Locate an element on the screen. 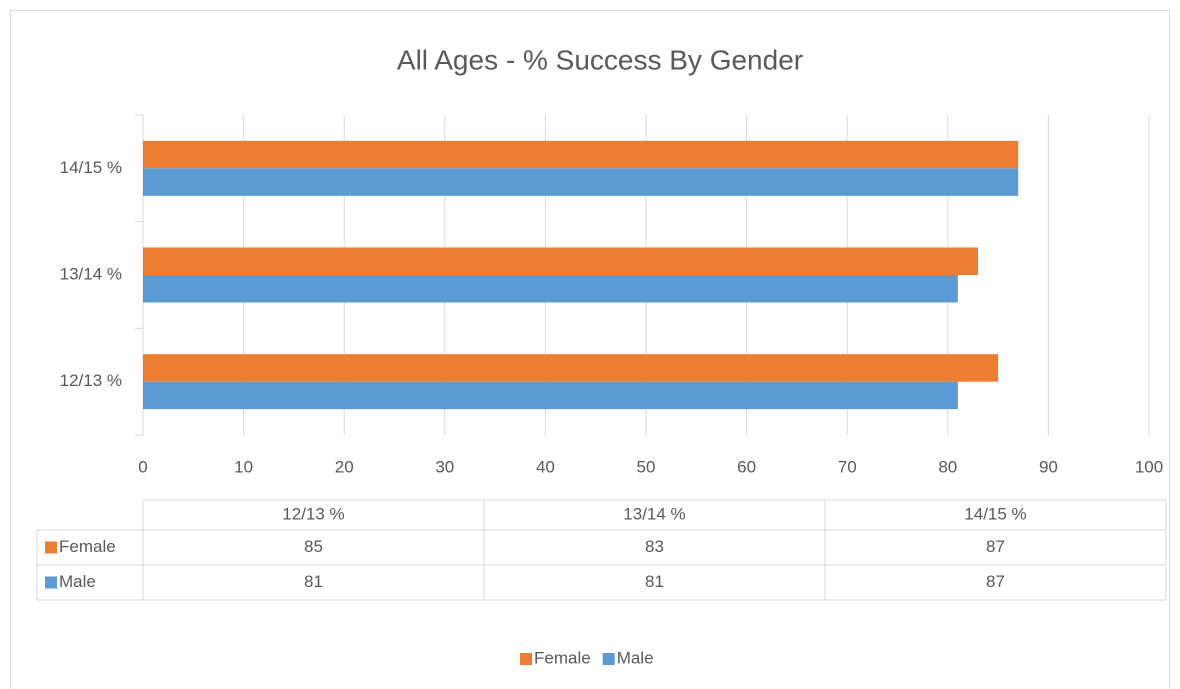 This screenshot has height=689, width=1180. chart-title: All Ages - % Success By Gender is located at coordinates (600, 59).